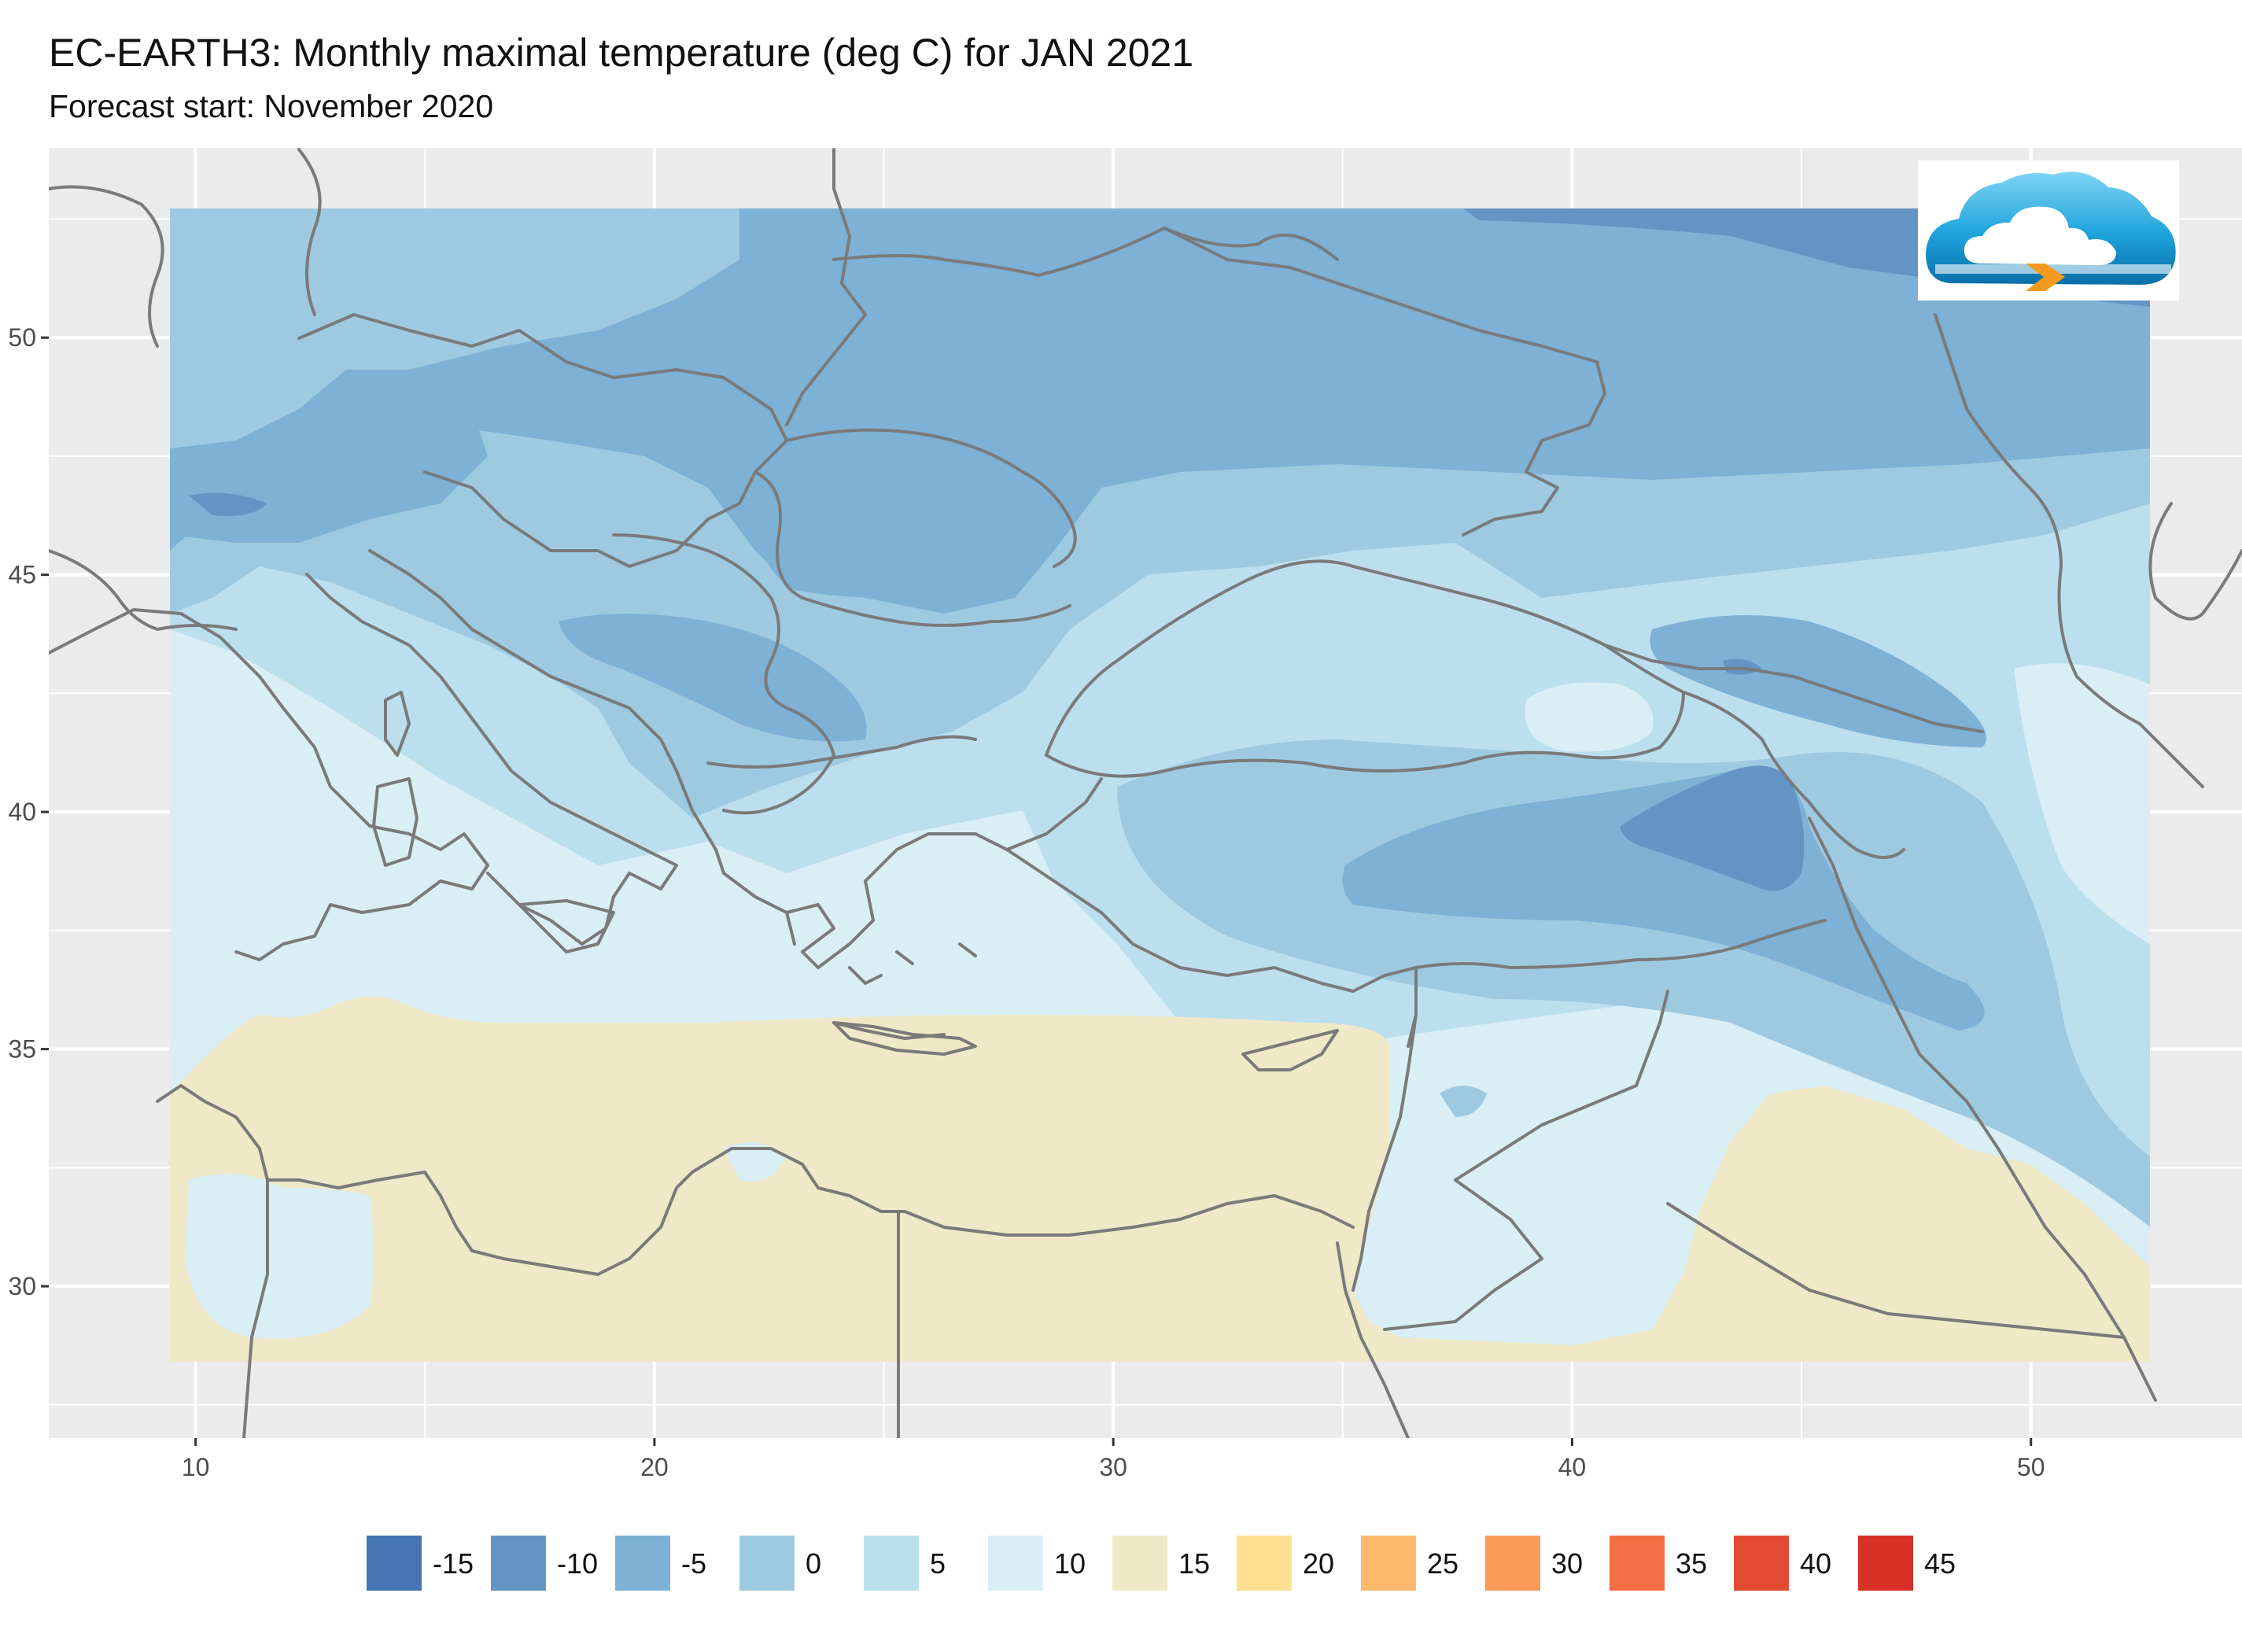 The height and width of the screenshot is (1652, 2242). What do you see at coordinates (1561, 1086) in the screenshot?
I see `border-saudi-jordan` at bounding box center [1561, 1086].